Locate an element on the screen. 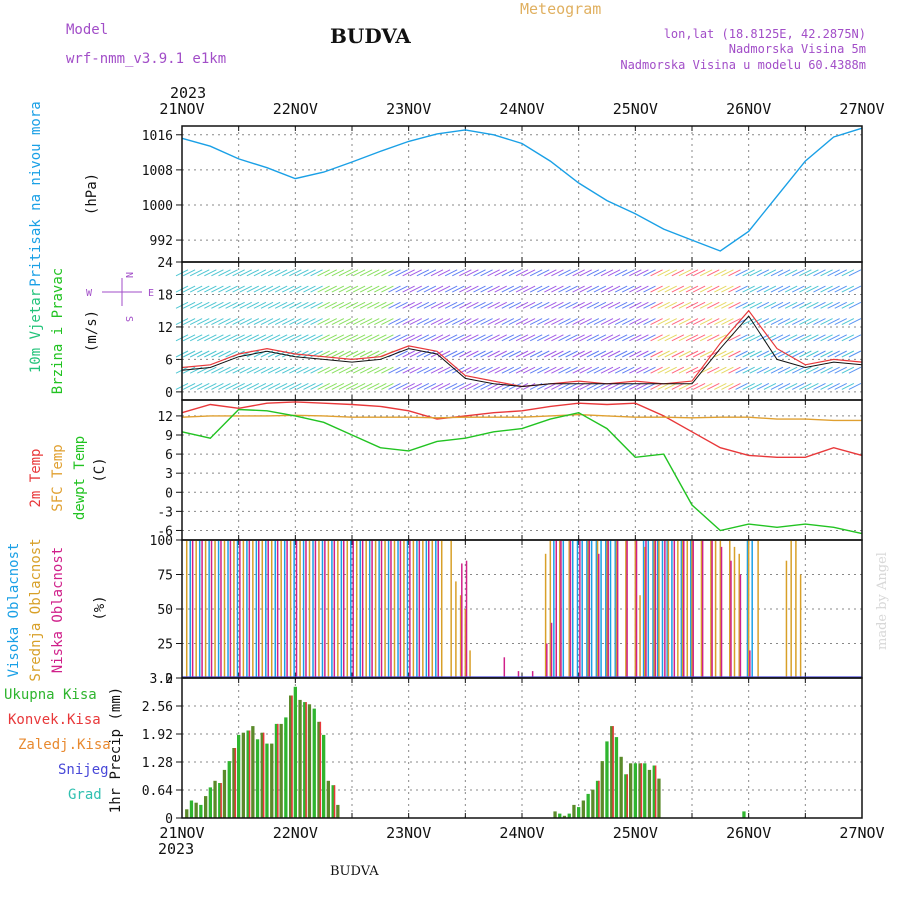 The image size is (900, 900). low-cloud-ylabel: Niska Oblacnost is located at coordinates (58, 610).